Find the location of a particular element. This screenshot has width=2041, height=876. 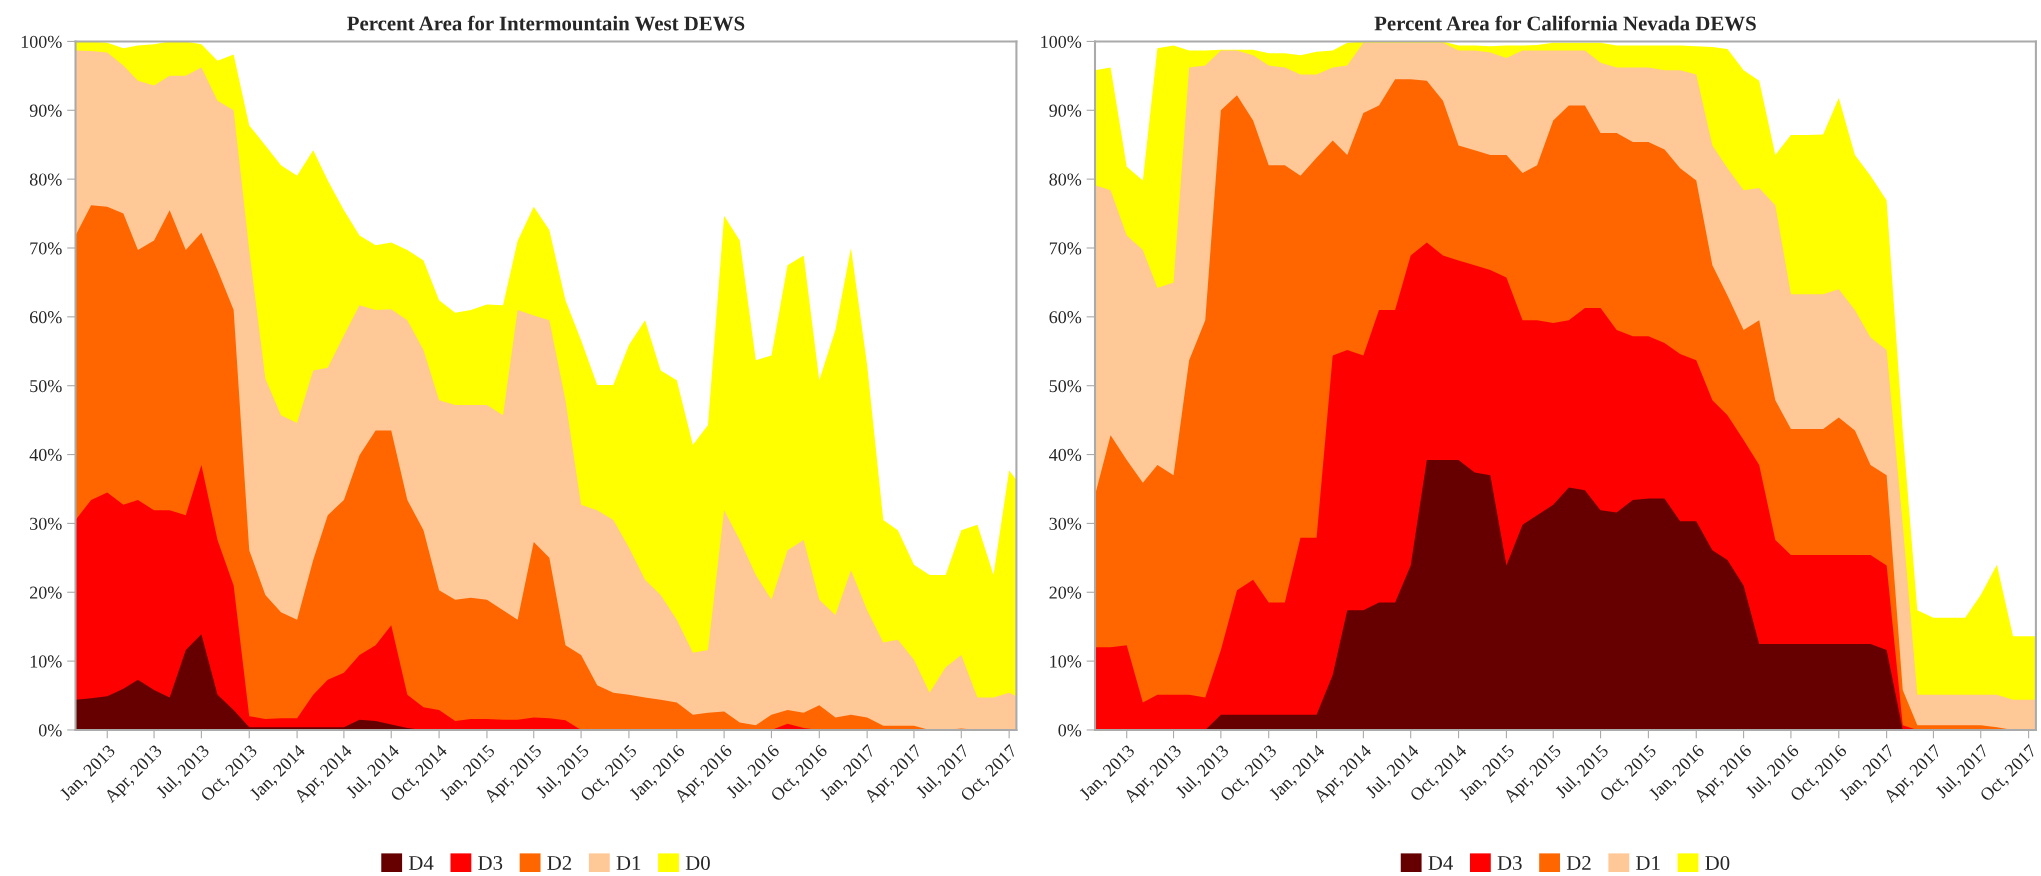

chart-title: Percent Area for Intermountain West DEWS is located at coordinates (546, 23).